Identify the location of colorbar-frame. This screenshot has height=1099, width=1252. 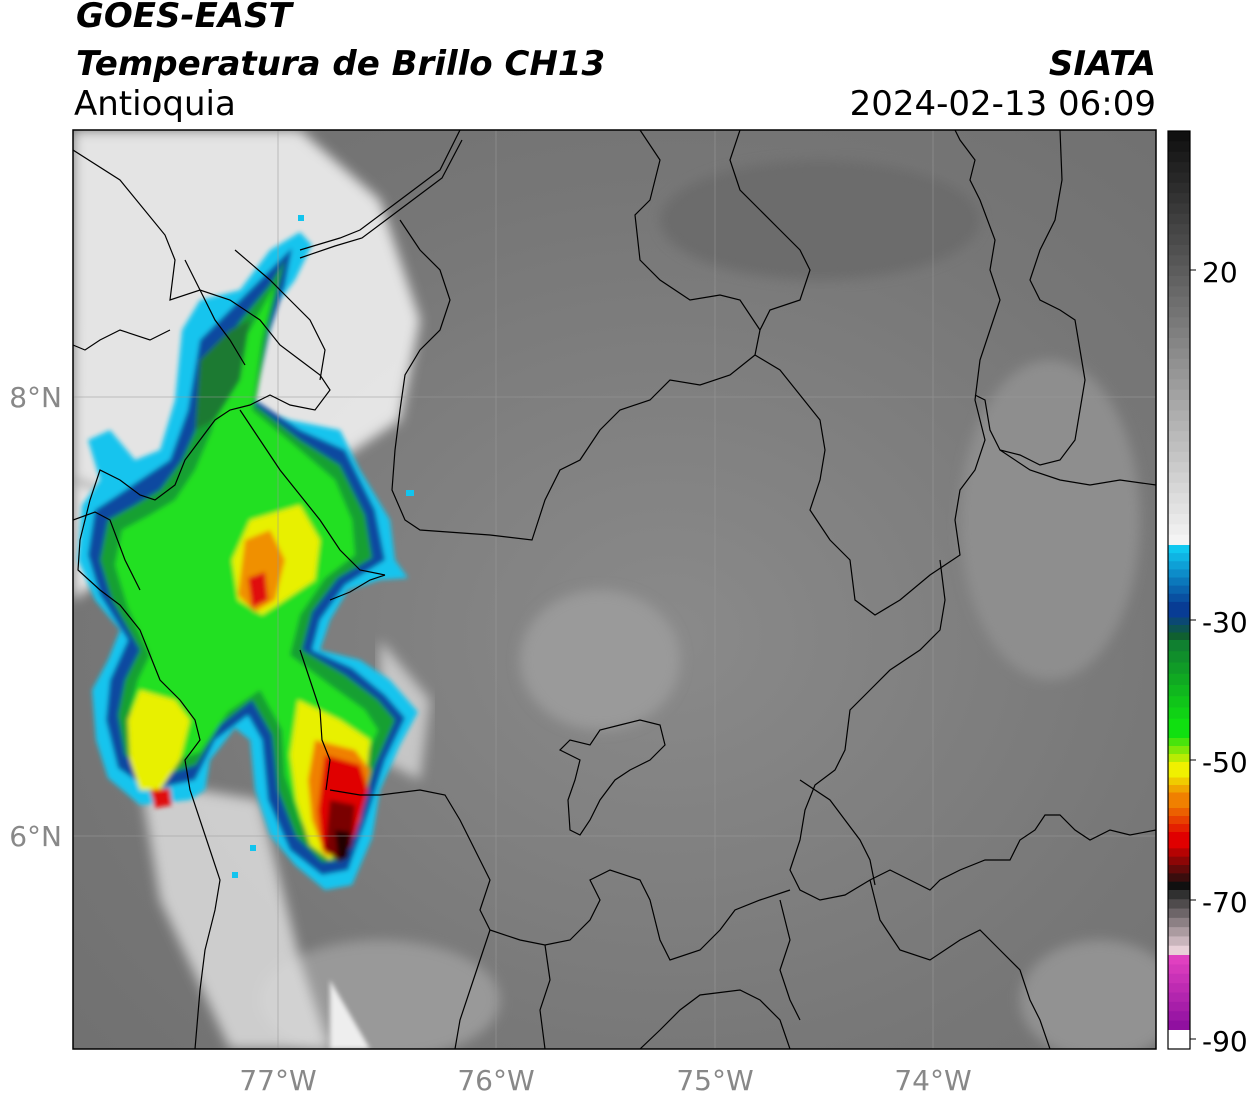
(1179, 590).